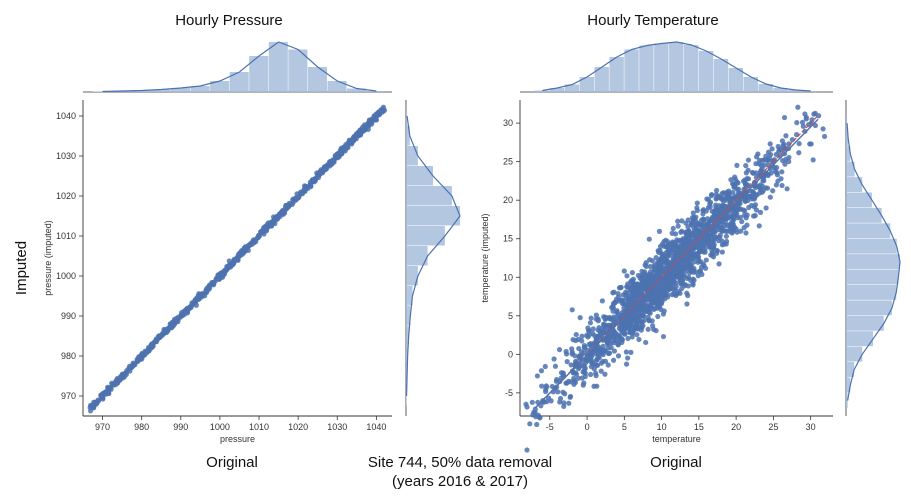 Image resolution: width=911 pixels, height=498 pixels. Describe the element at coordinates (220, 427) in the screenshot. I see `x-tick-label: 1000` at that location.